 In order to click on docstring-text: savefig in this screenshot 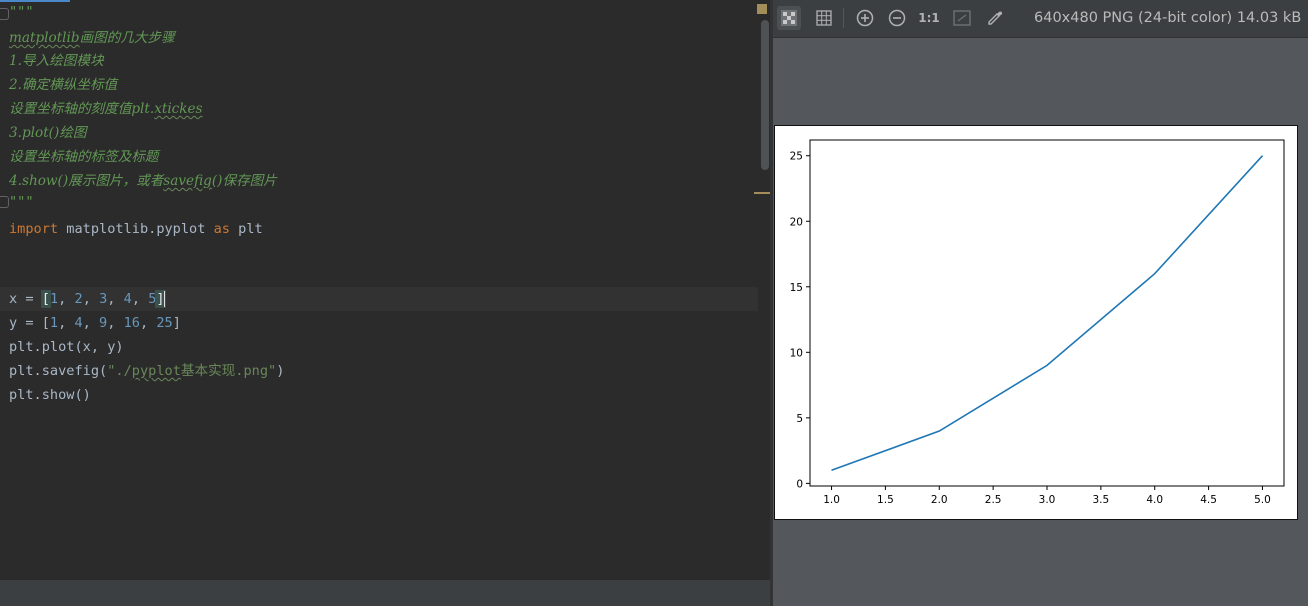, I will do `click(187, 181)`.